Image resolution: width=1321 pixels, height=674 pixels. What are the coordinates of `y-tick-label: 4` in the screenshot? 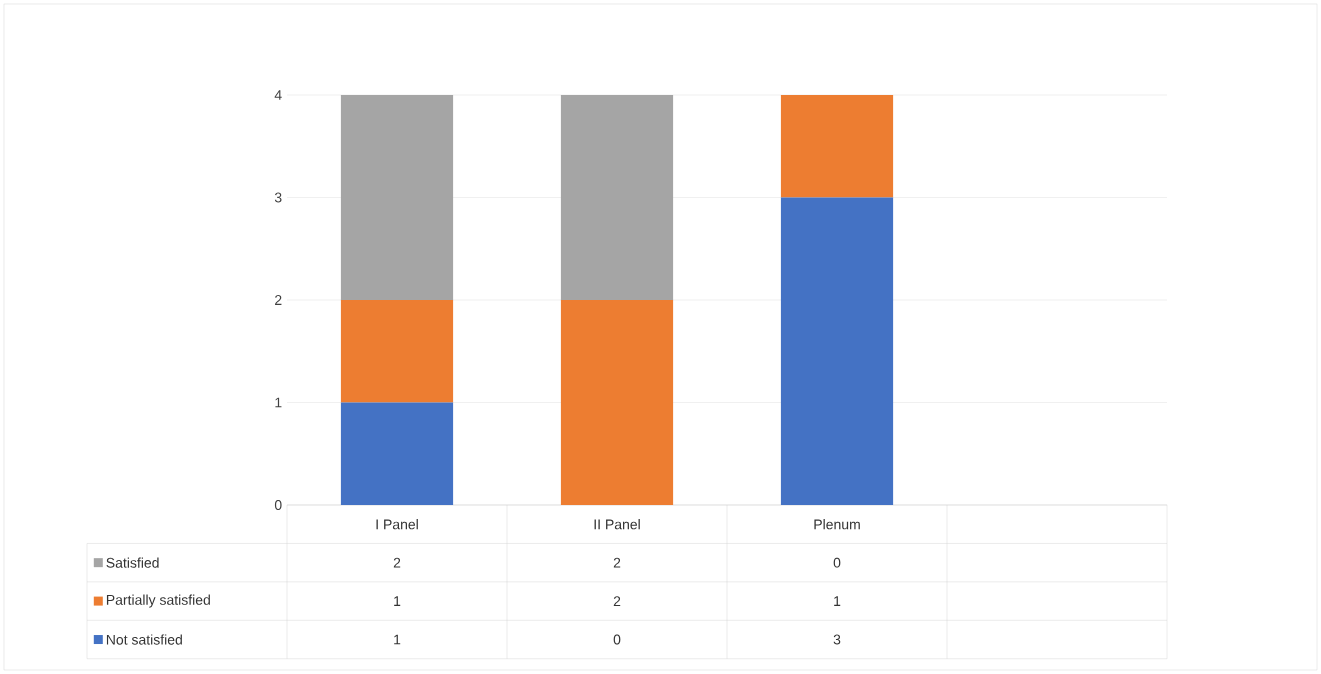 It's located at (278, 95).